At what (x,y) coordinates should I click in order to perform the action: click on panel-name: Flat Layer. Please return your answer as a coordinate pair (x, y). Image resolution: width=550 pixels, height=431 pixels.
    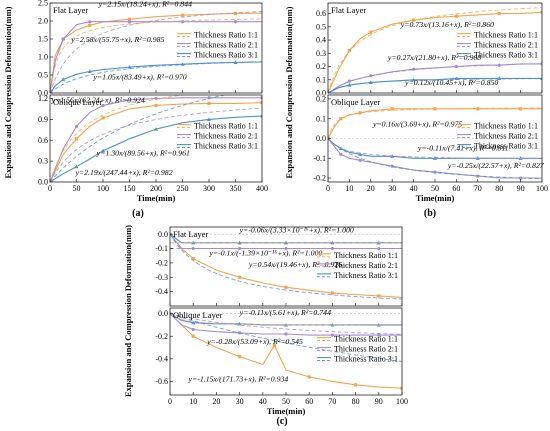
    Looking at the image, I should click on (70, 10).